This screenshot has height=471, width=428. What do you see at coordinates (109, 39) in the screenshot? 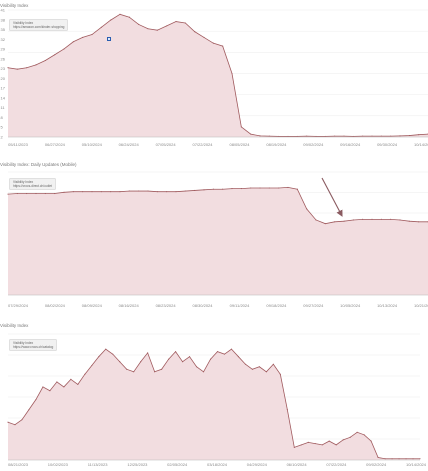
I see `event-marker-icon` at bounding box center [109, 39].